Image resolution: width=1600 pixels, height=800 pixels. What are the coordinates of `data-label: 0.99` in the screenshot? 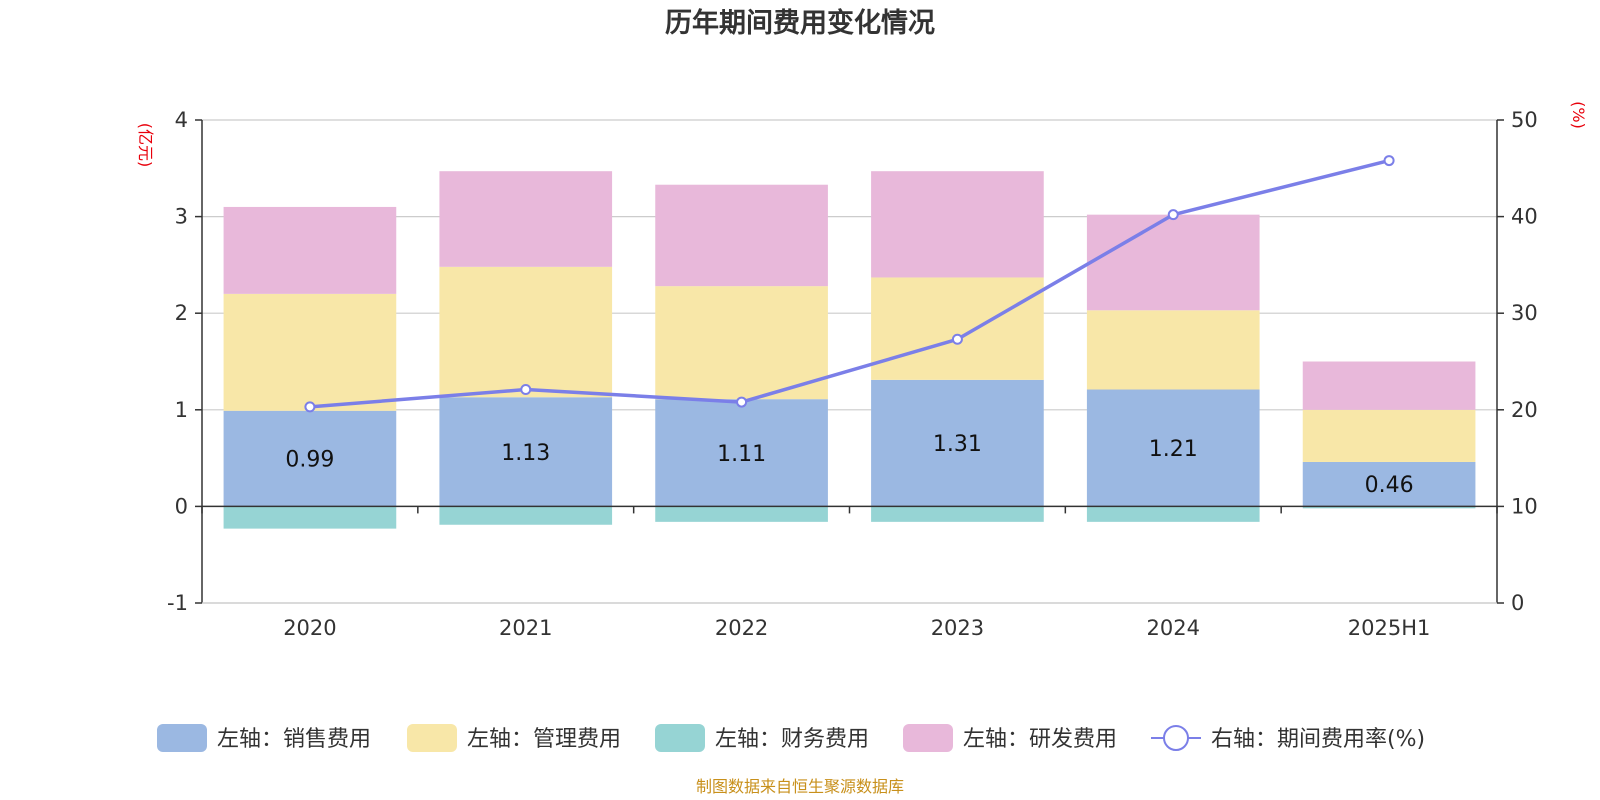 It's located at (309, 460).